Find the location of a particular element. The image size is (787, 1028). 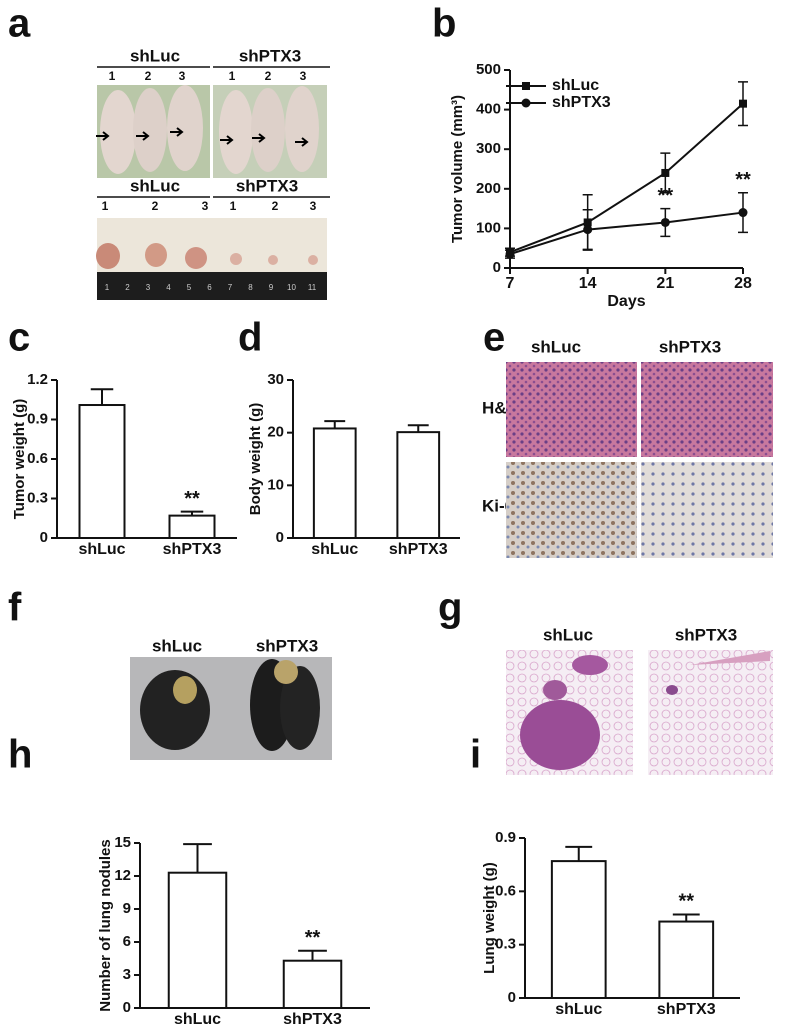

ruler-number: 6 is located at coordinates (209, 287).